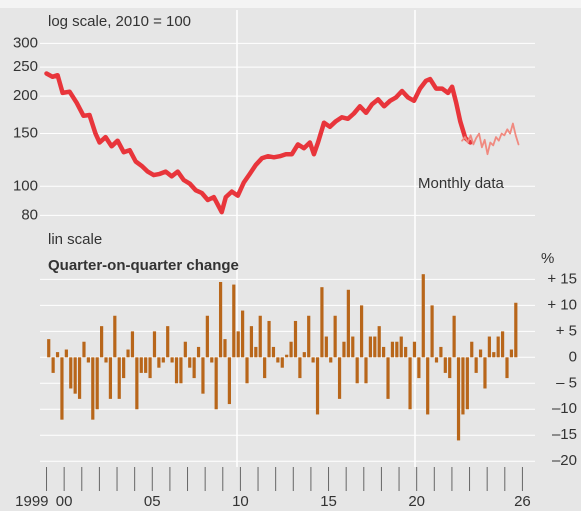 The image size is (581, 511). I want to click on y-tick-label: 150, so click(25, 133).